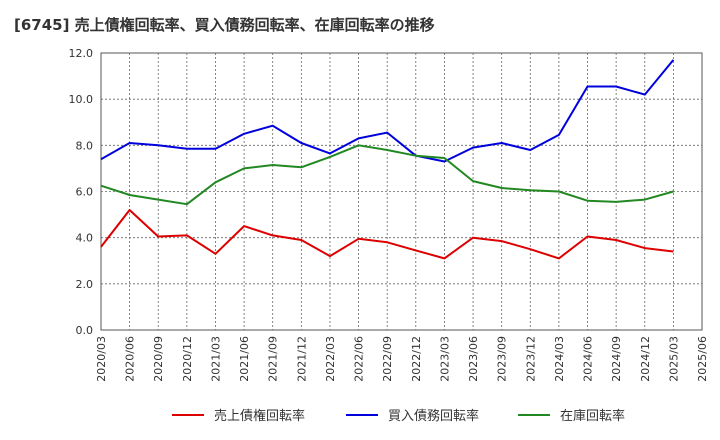 Image resolution: width=720 pixels, height=440 pixels. Describe the element at coordinates (473, 359) in the screenshot. I see `x-tick-label: 2023/06` at that location.